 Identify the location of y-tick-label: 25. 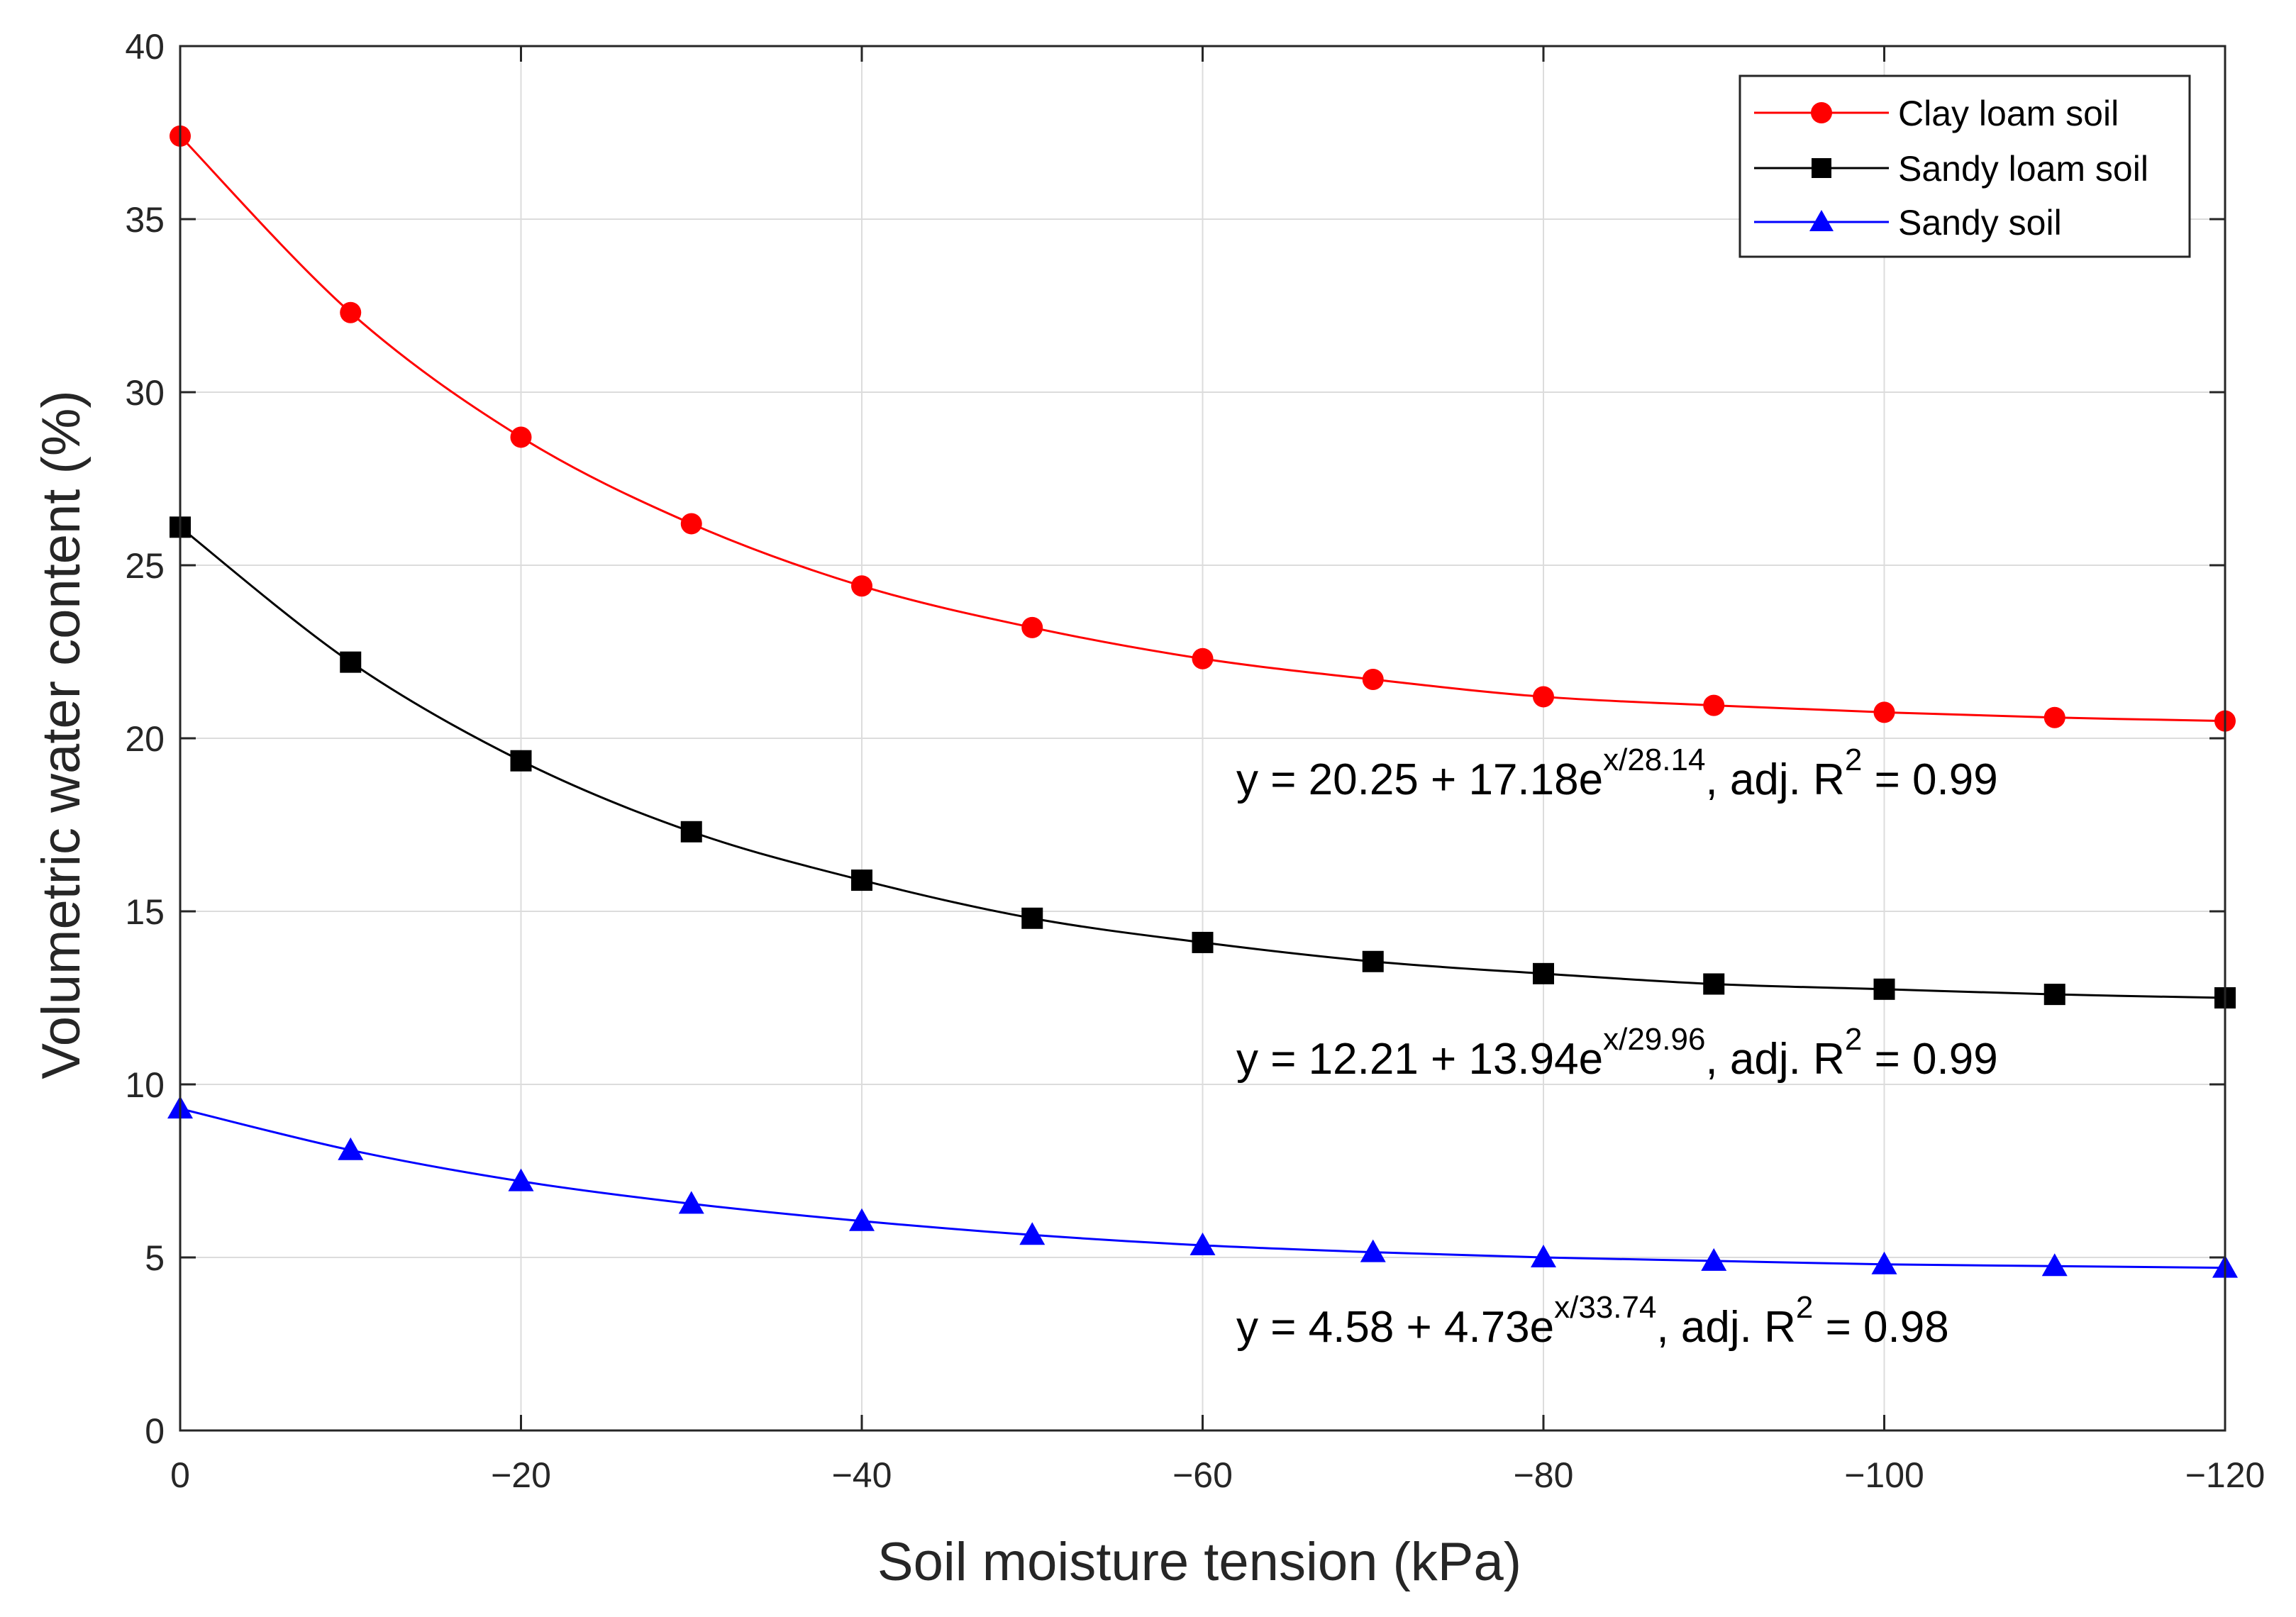
(145, 566).